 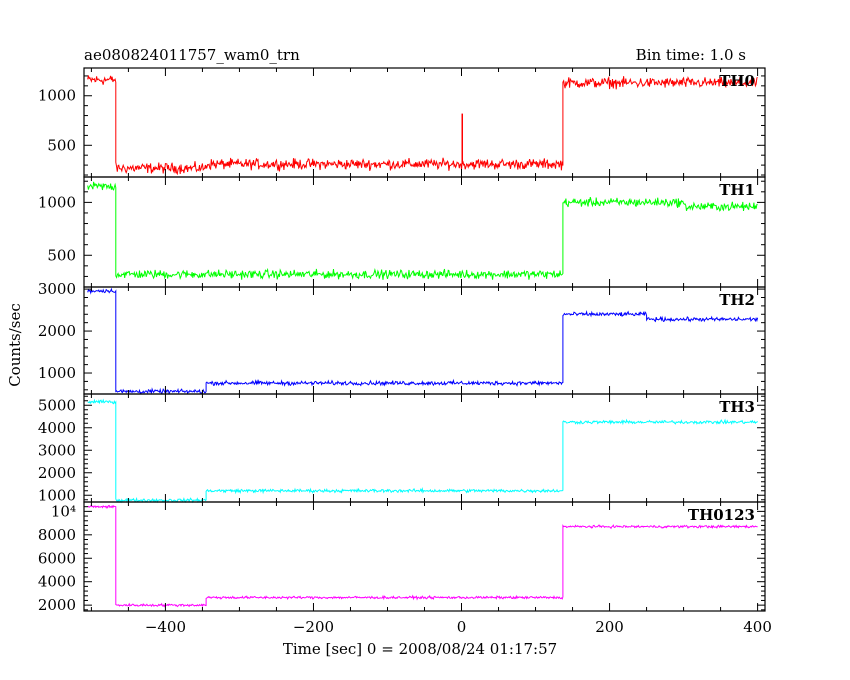 What do you see at coordinates (737, 190) in the screenshot?
I see `panel-label-th1: TH1` at bounding box center [737, 190].